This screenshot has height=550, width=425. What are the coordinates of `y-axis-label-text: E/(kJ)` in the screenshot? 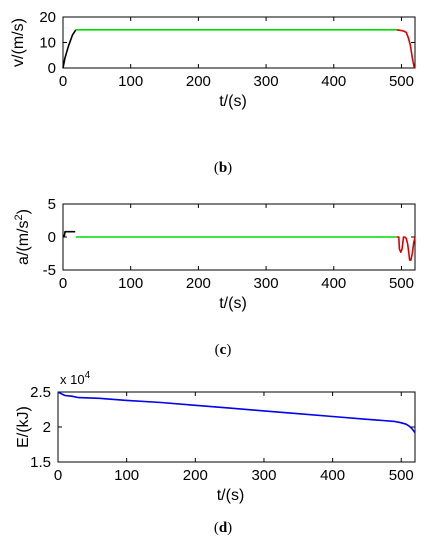 It's located at (23, 427).